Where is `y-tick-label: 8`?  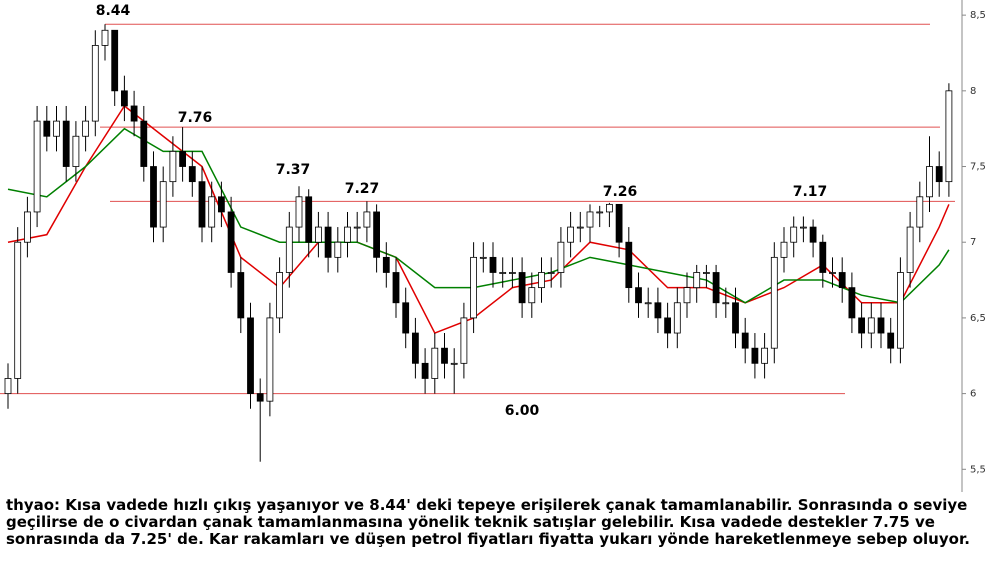
y-tick-label: 8 is located at coordinates (973, 91).